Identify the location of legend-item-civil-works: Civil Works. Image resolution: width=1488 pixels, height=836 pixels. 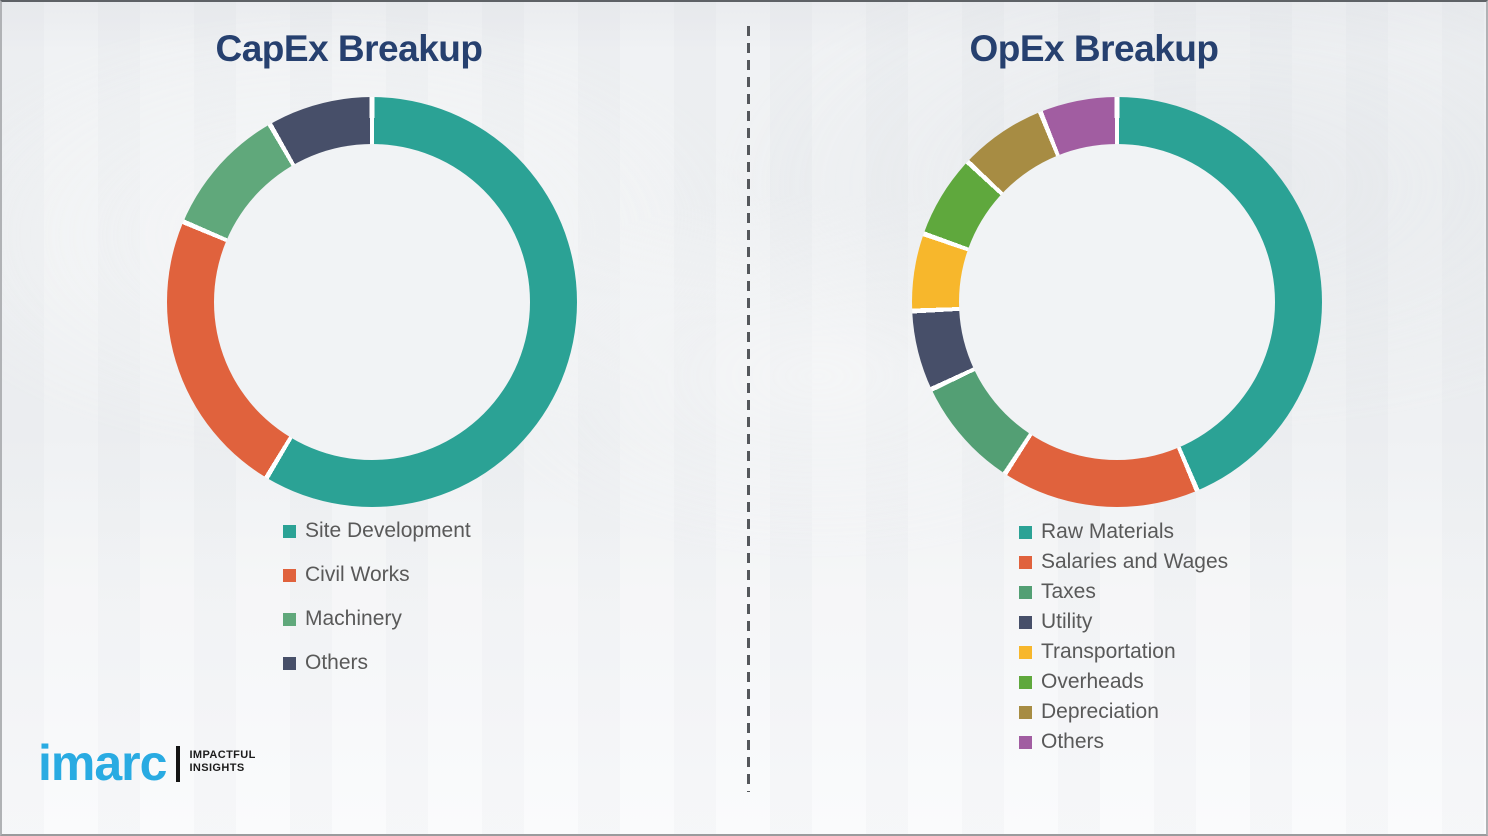
(377, 575).